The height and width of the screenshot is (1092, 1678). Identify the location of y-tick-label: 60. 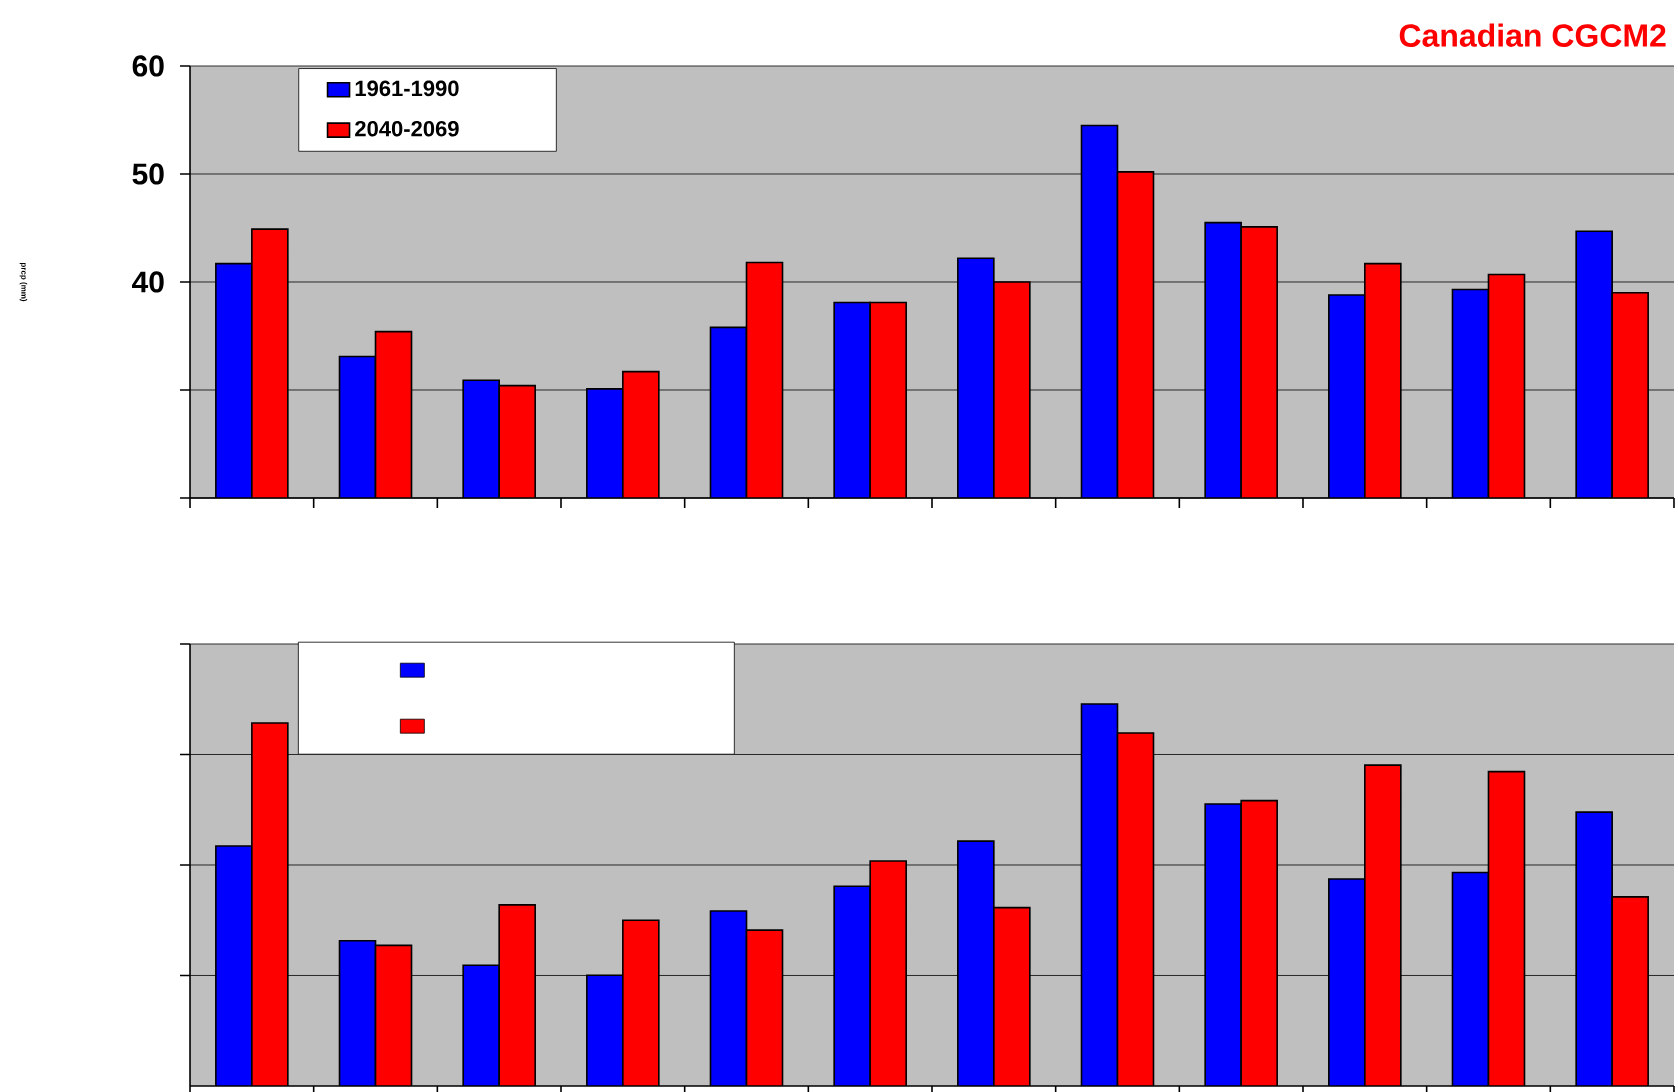
(148, 66).